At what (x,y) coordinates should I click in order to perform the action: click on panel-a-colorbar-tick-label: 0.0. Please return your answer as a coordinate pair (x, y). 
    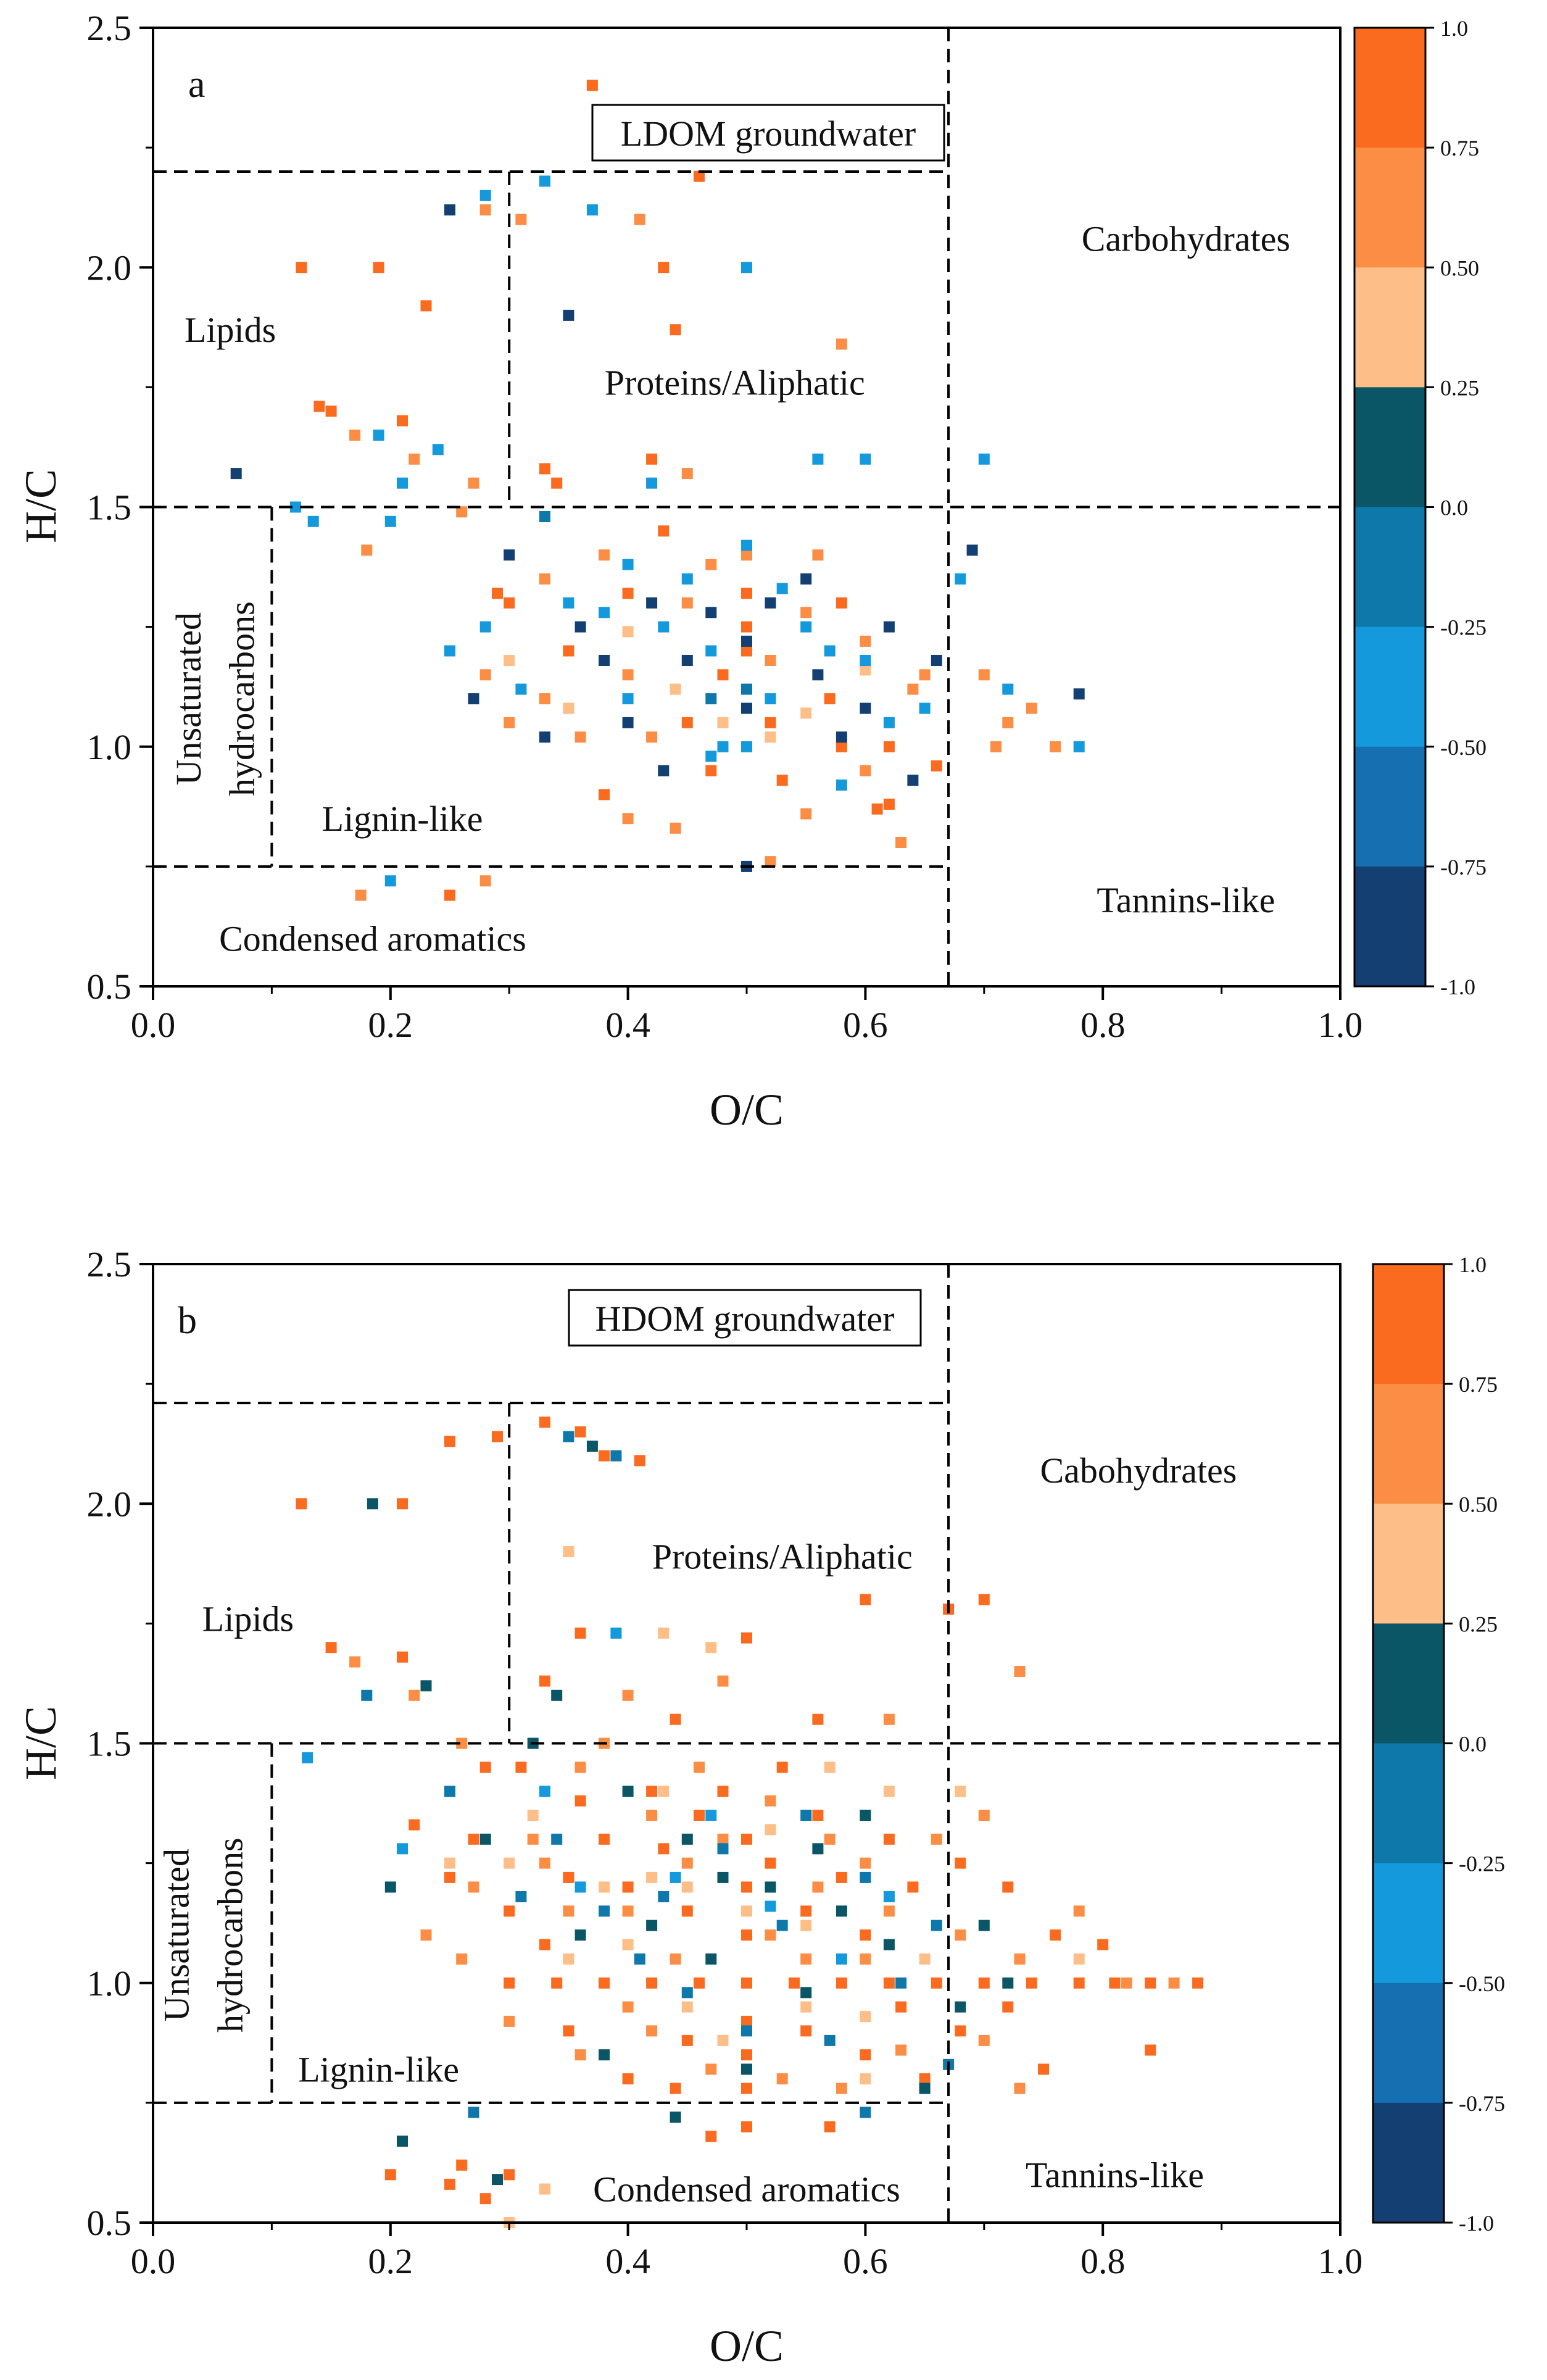
    Looking at the image, I should click on (1454, 508).